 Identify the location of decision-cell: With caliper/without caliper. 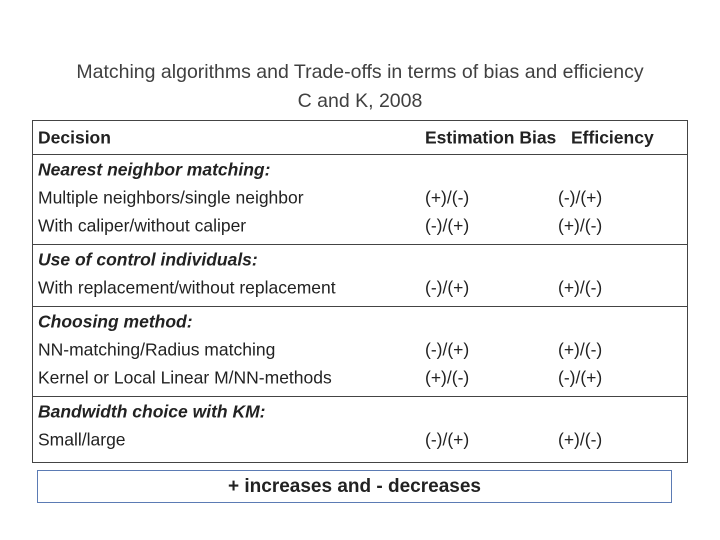
(142, 225).